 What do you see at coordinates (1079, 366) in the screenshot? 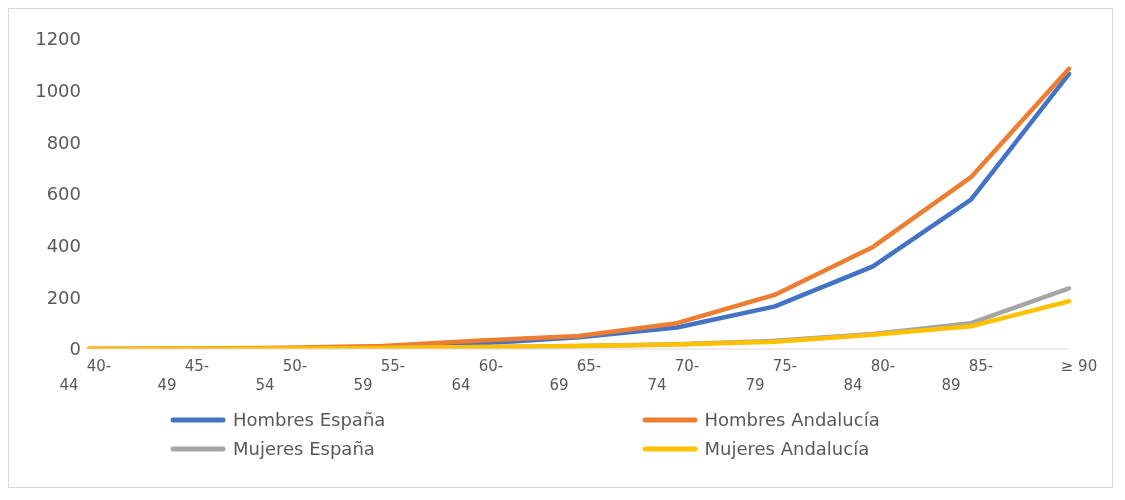
I see `x-tick-label: ≥ 90` at bounding box center [1079, 366].